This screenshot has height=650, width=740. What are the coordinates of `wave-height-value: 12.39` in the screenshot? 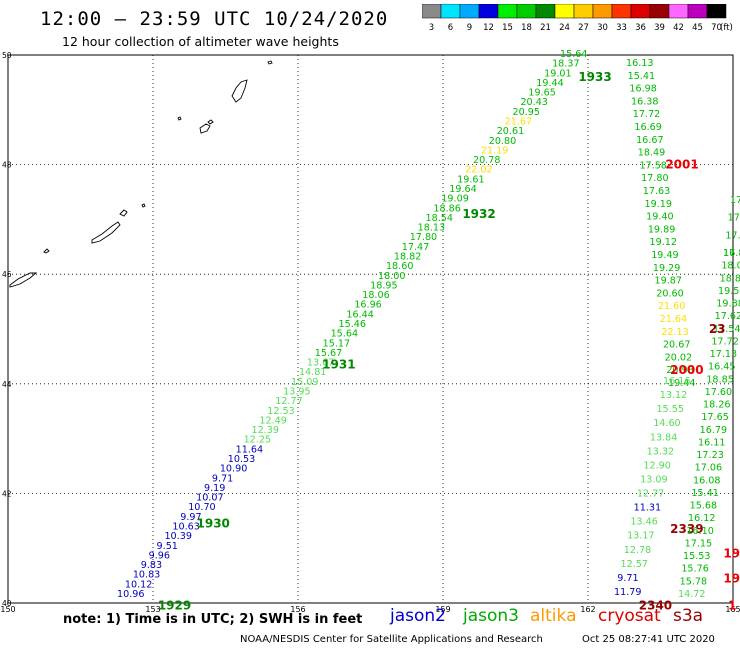 It's located at (264, 430).